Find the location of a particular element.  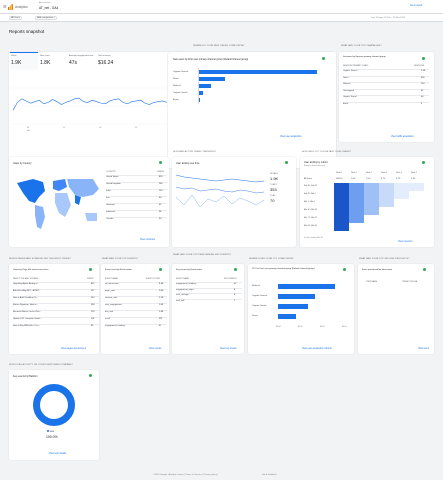

cohort-all-value: 100.0% is located at coordinates (339, 179).